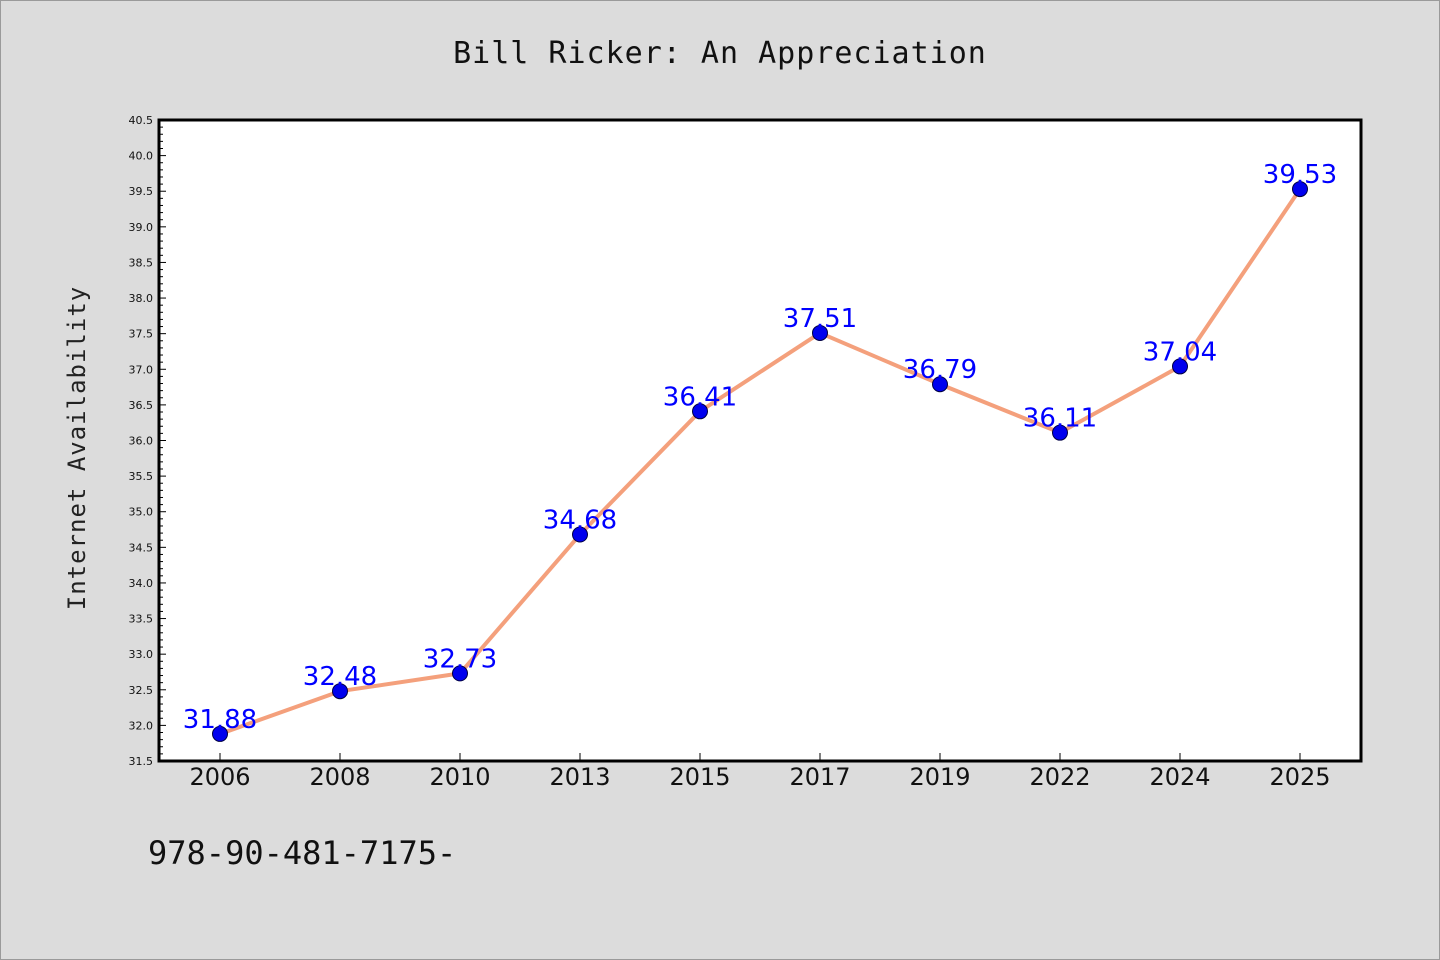 This screenshot has height=960, width=1440. Describe the element at coordinates (141, 619) in the screenshot. I see `y-tick-label: 33.5` at that location.